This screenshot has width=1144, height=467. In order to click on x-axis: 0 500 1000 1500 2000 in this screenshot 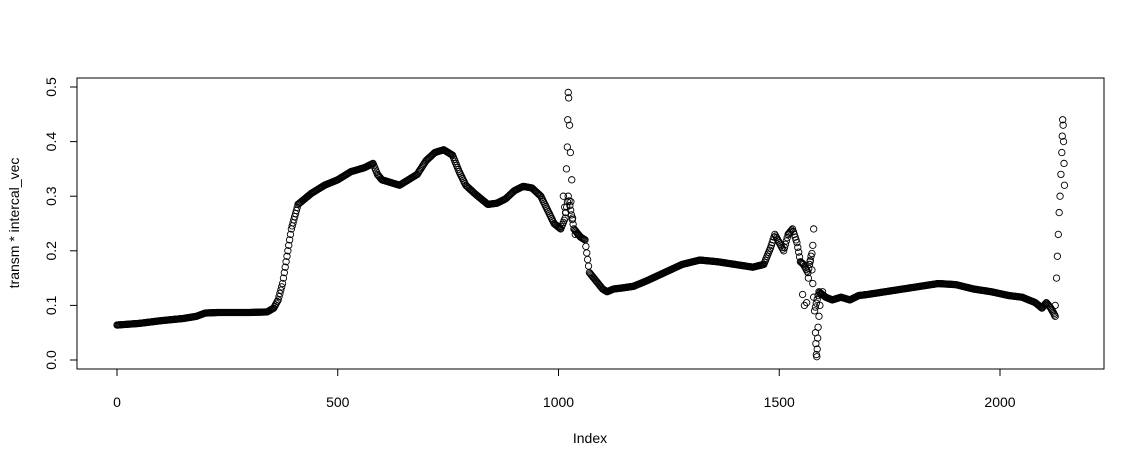, I will do `click(564, 389)`.